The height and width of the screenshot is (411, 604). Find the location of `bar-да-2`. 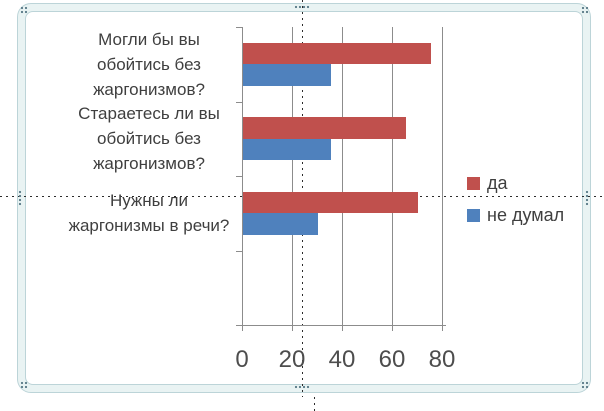

bar-да-2 is located at coordinates (330, 202).